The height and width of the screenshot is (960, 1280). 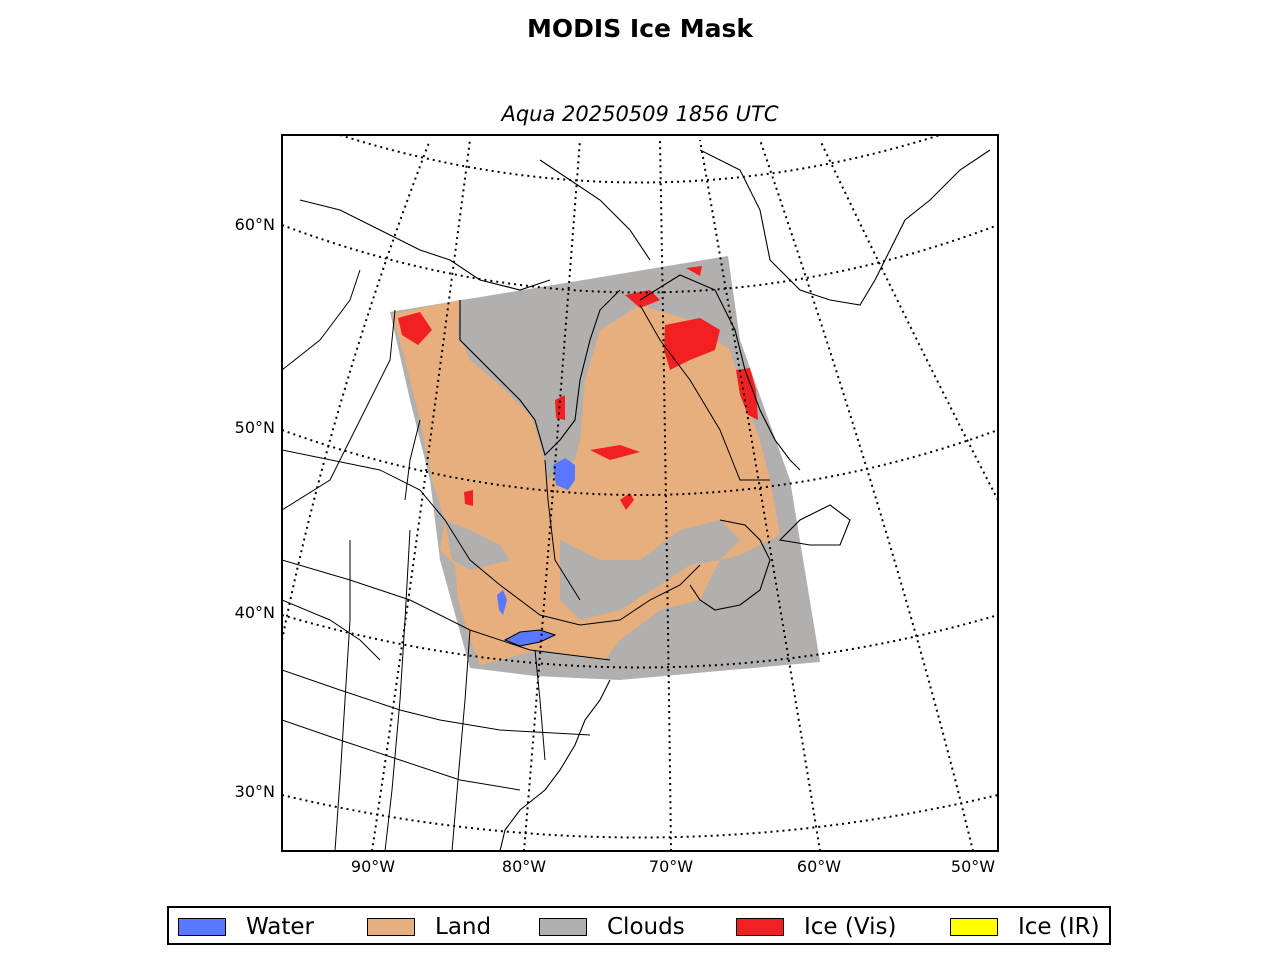 I want to click on legend-item-land: Land, so click(x=429, y=926).